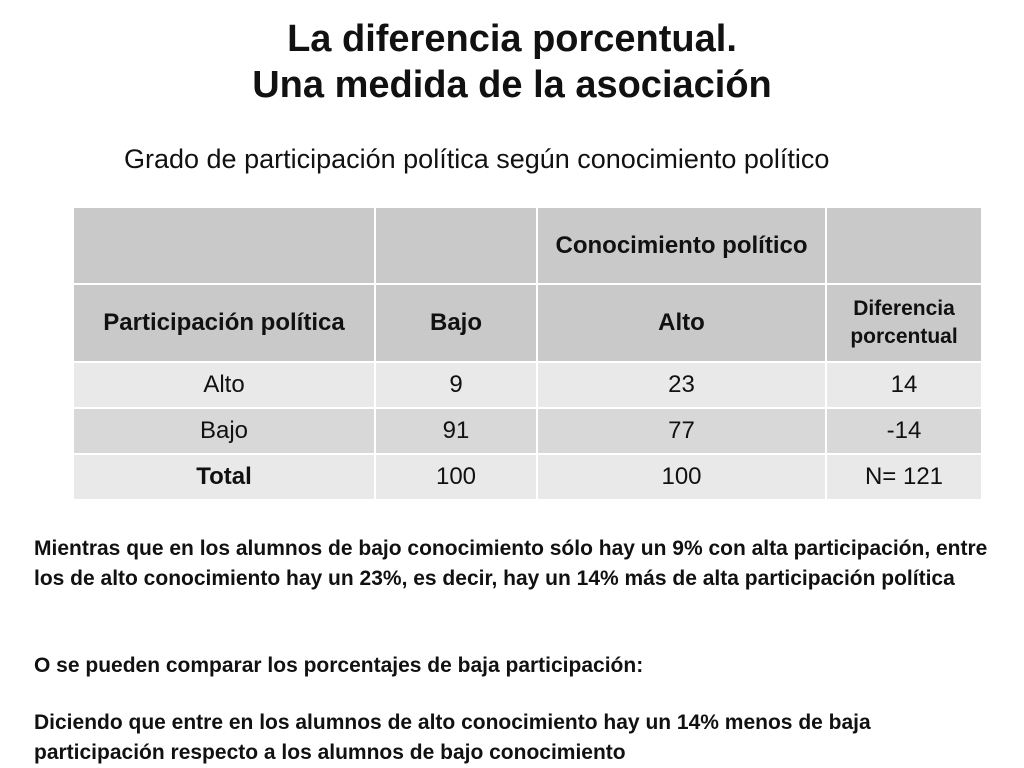 The width and height of the screenshot is (1024, 768). I want to click on row-label: Alto, so click(224, 385).